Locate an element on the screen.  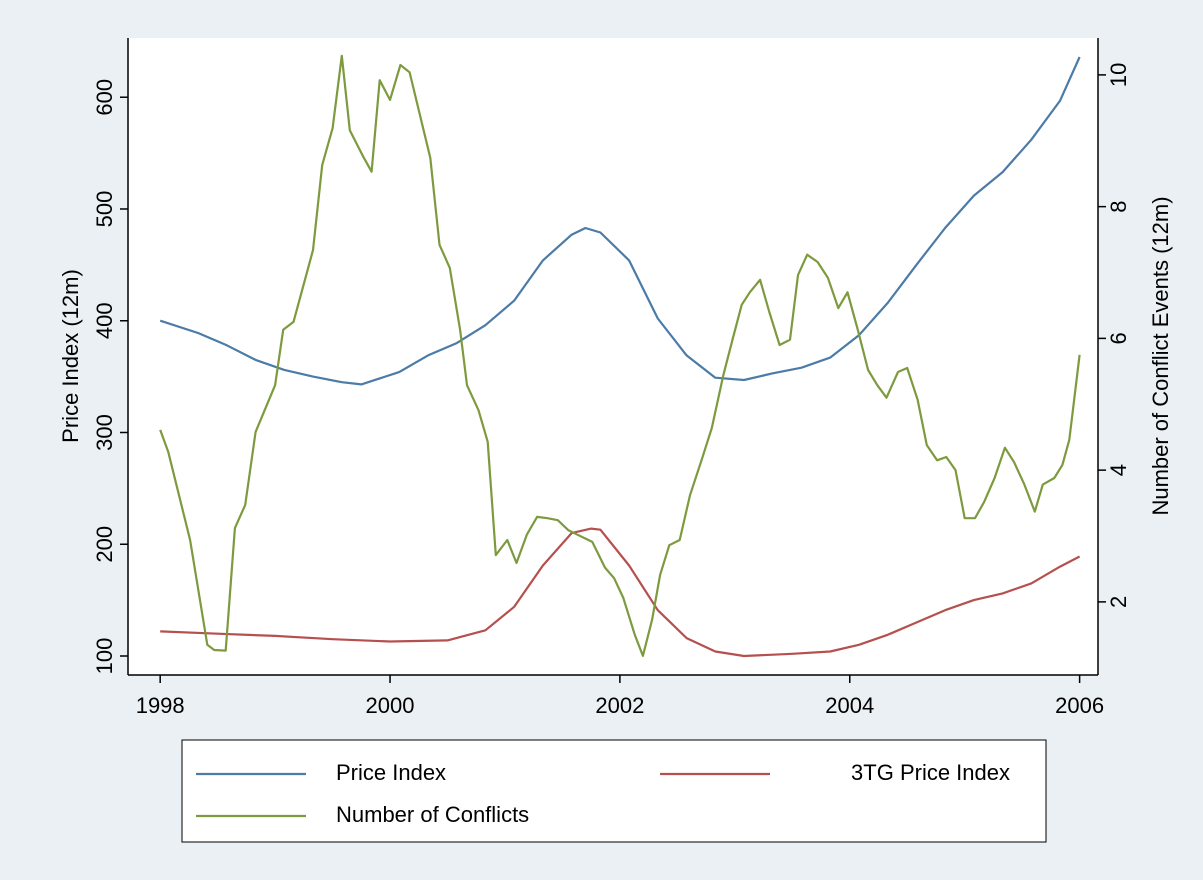
y2-tick-label: 10 is located at coordinates (1118, 75).